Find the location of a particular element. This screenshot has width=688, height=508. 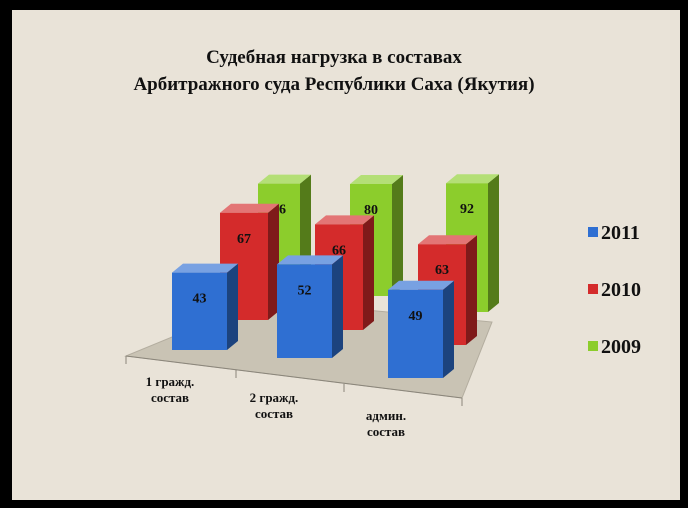

x-tick-label: 2 гражд. состав is located at coordinates (274, 405).